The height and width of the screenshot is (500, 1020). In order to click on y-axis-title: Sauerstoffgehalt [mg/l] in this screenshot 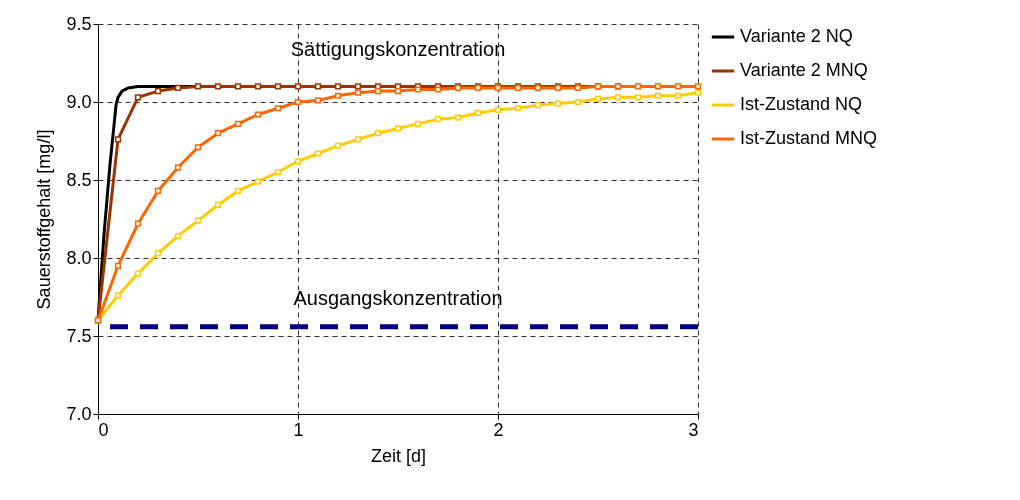, I will do `click(44, 219)`.